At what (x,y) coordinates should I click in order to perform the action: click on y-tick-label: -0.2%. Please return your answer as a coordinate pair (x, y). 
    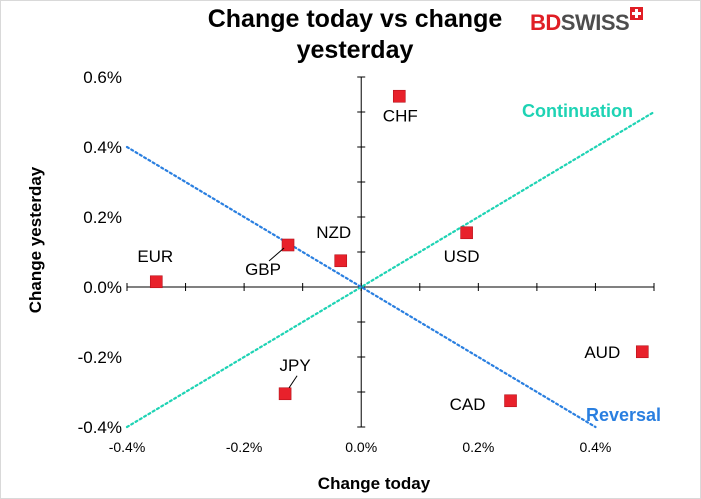
    Looking at the image, I should click on (100, 357).